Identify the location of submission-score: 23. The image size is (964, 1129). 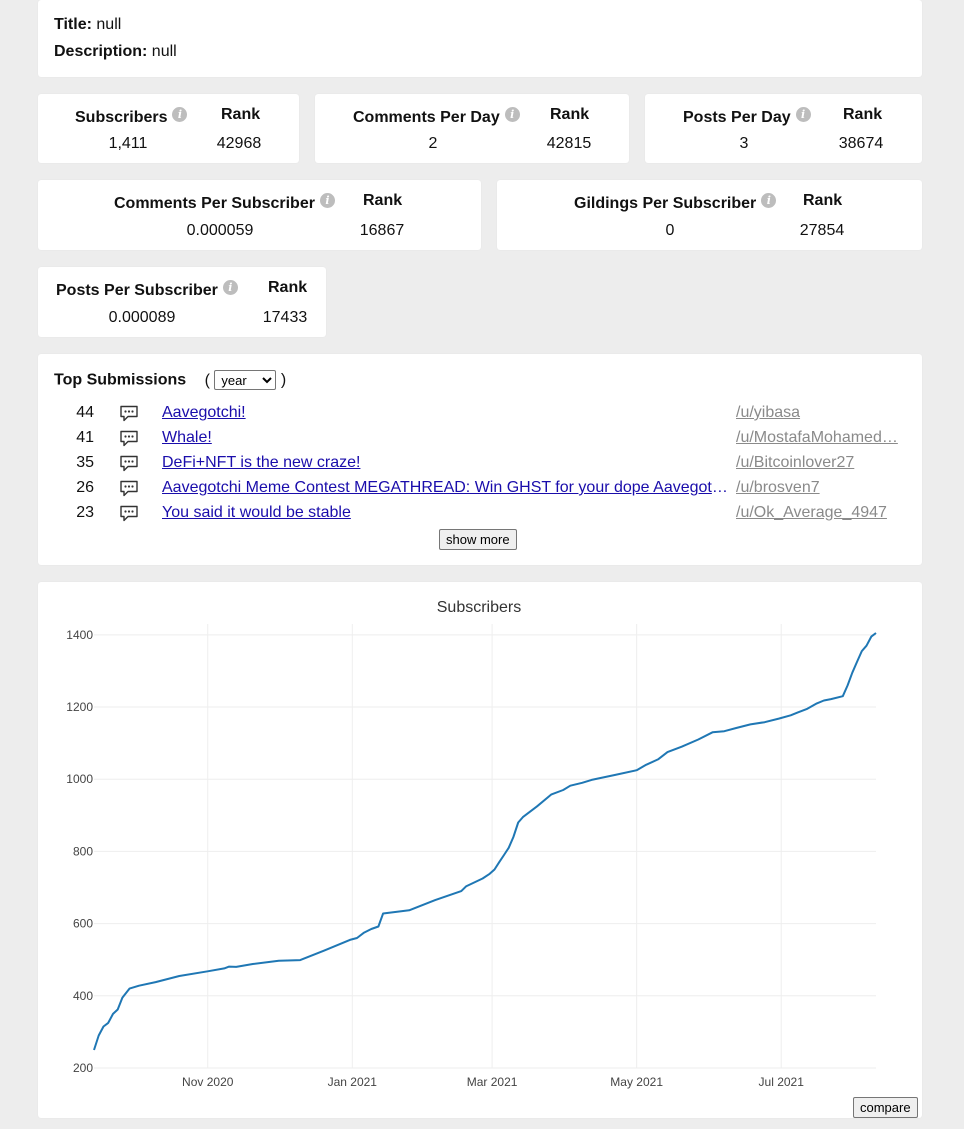
(85, 512).